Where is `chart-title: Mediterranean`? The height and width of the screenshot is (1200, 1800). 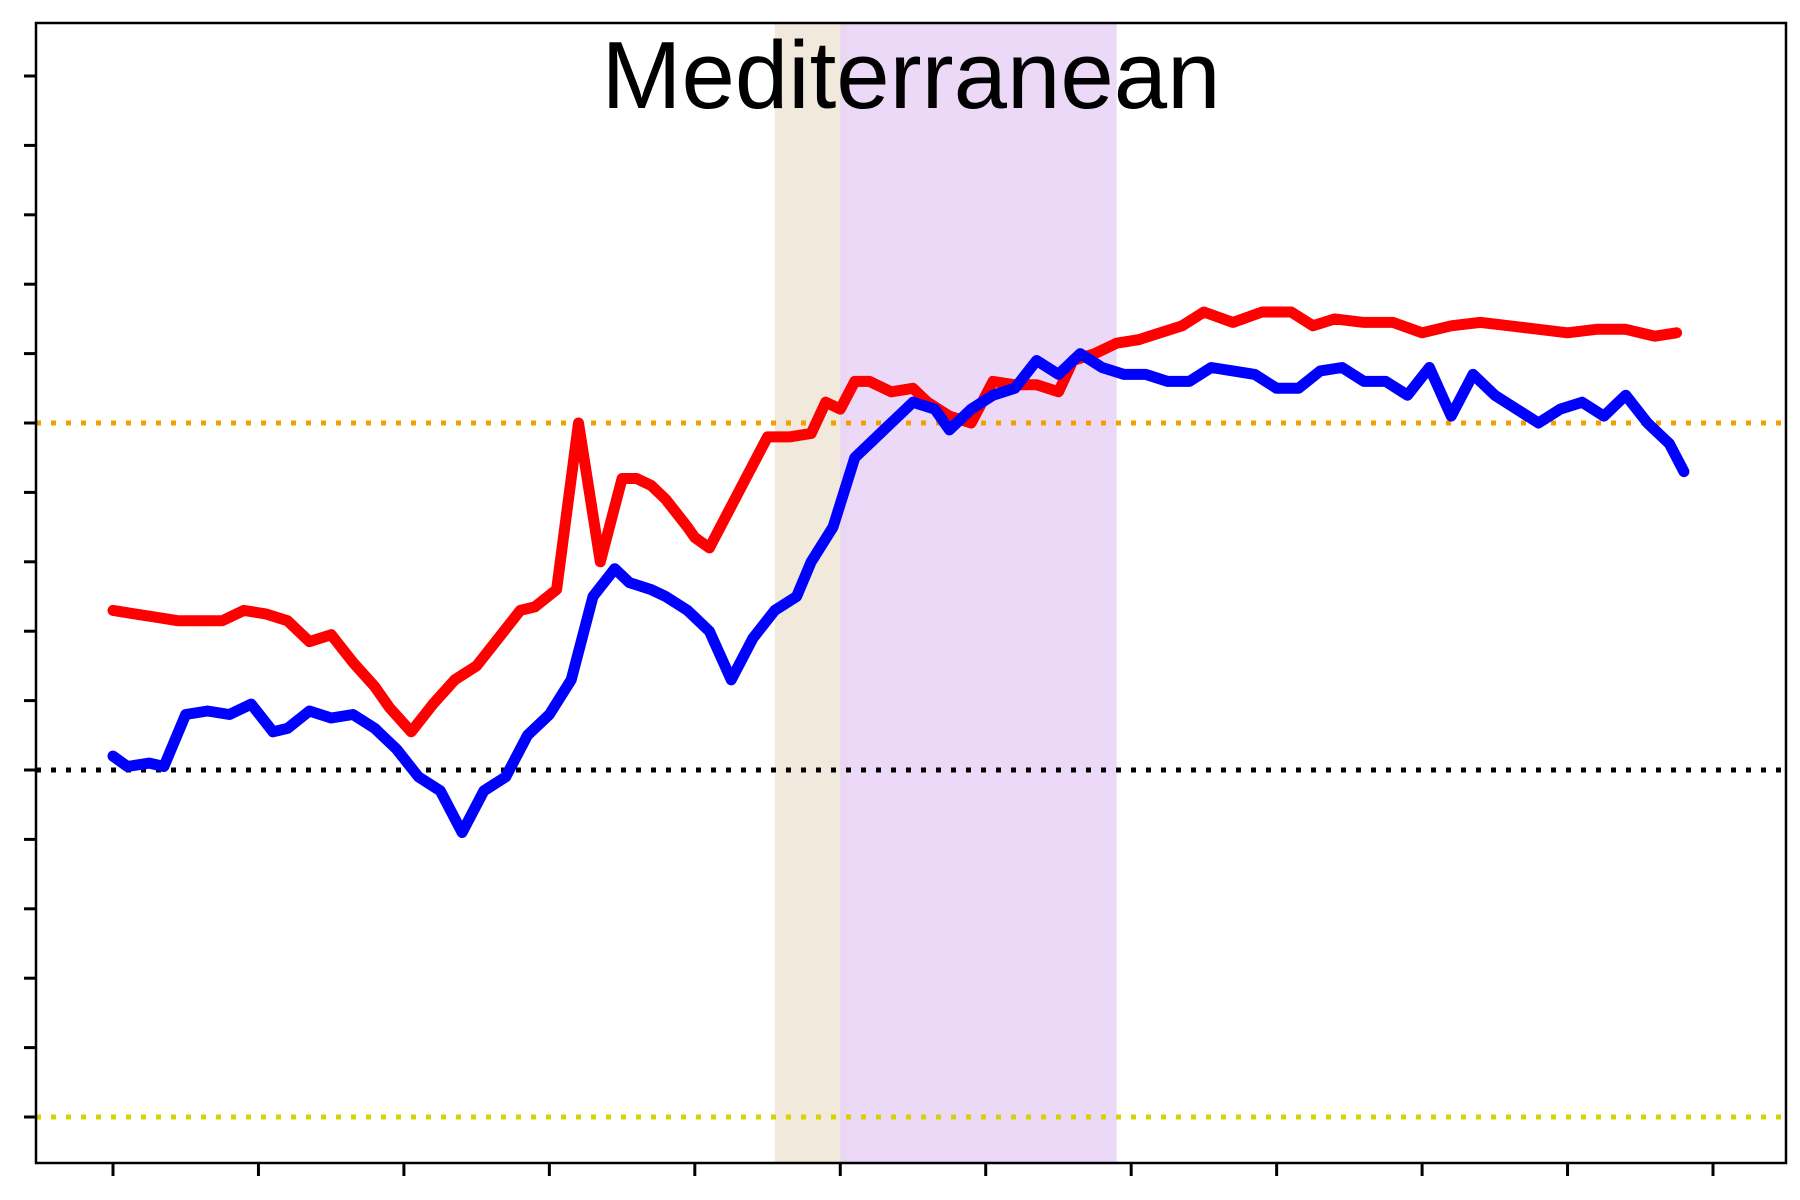
chart-title: Mediterranean is located at coordinates (910, 75).